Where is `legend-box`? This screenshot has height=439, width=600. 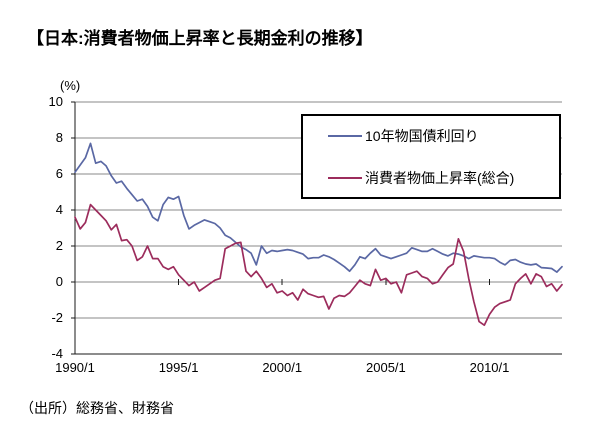 legend-box is located at coordinates (431, 156).